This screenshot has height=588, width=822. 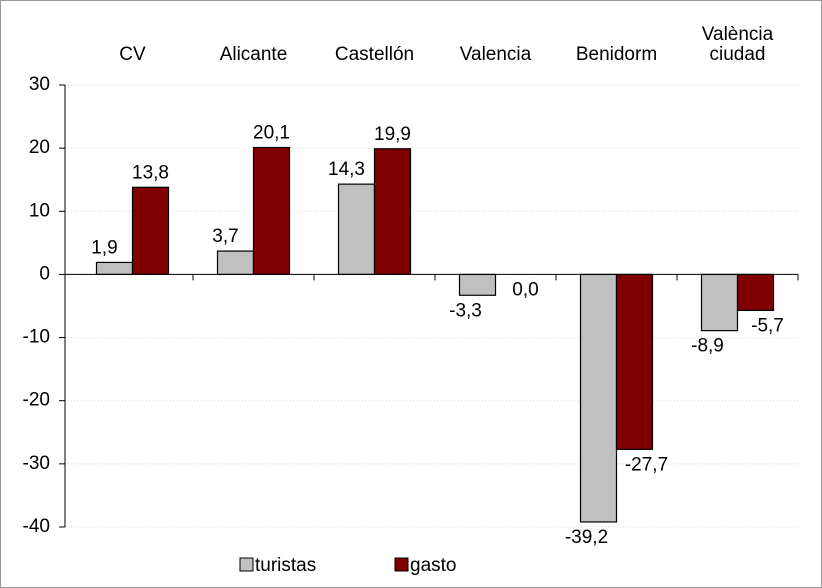 What do you see at coordinates (525, 289) in the screenshot?
I see `value-label: 0,0` at bounding box center [525, 289].